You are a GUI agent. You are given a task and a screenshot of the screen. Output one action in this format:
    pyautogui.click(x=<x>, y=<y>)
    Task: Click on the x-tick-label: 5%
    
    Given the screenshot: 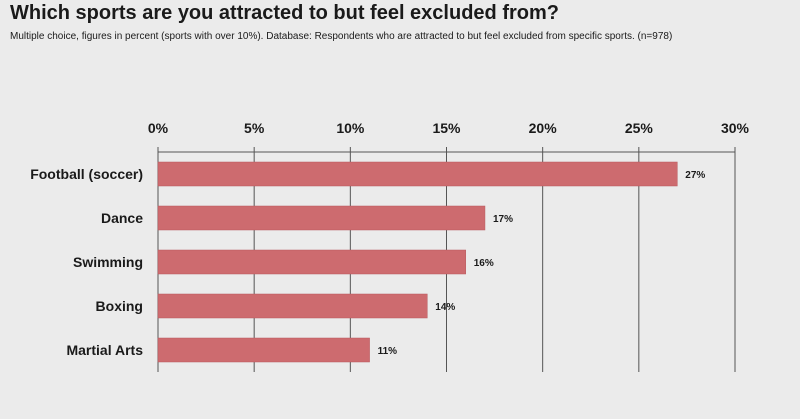 What is the action you would take?
    pyautogui.click(x=254, y=128)
    